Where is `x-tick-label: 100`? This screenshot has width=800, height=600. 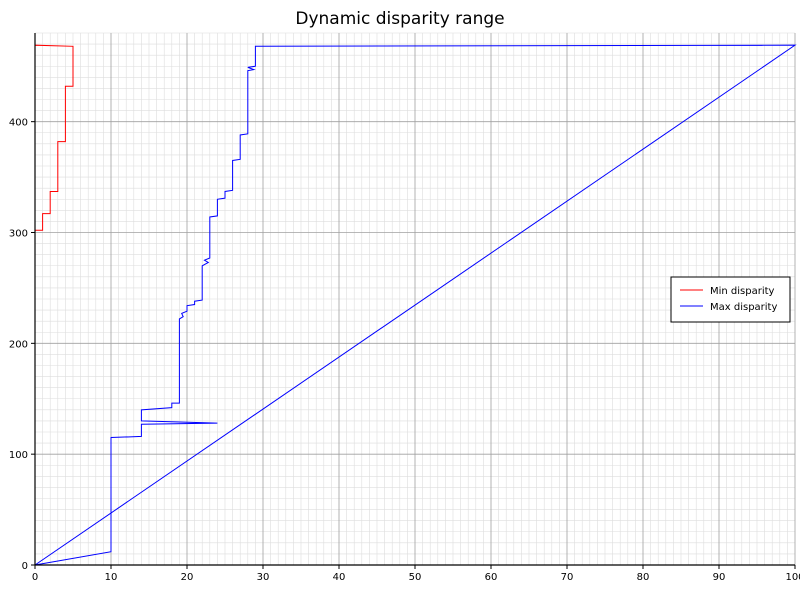
x-tick-label: 100 is located at coordinates (792, 577).